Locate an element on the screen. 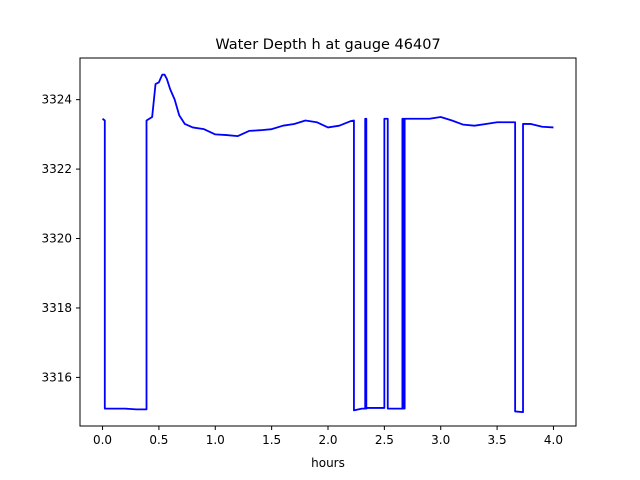 Image resolution: width=640 pixels, height=480 pixels. y-tick-label: 3322 is located at coordinates (56, 169).